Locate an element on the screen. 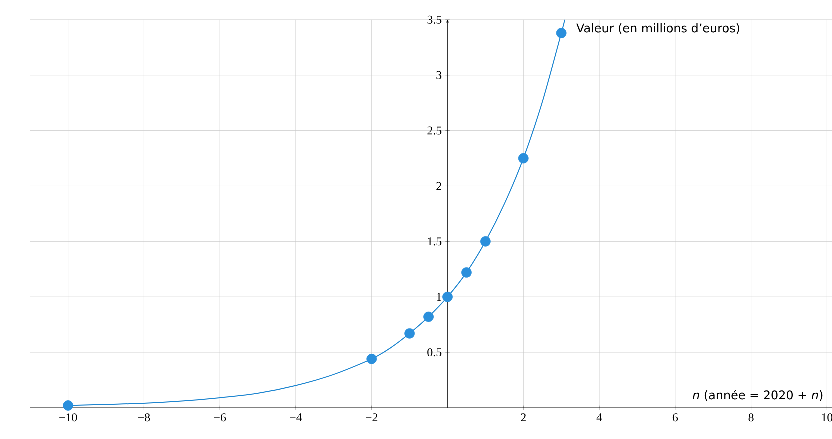  x-tick-label: 6 is located at coordinates (675, 418).